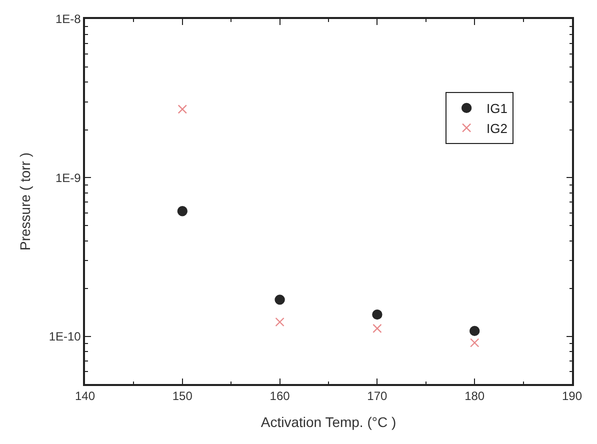 The width and height of the screenshot is (597, 444). Describe the element at coordinates (497, 128) in the screenshot. I see `legend-label: IG2` at that location.